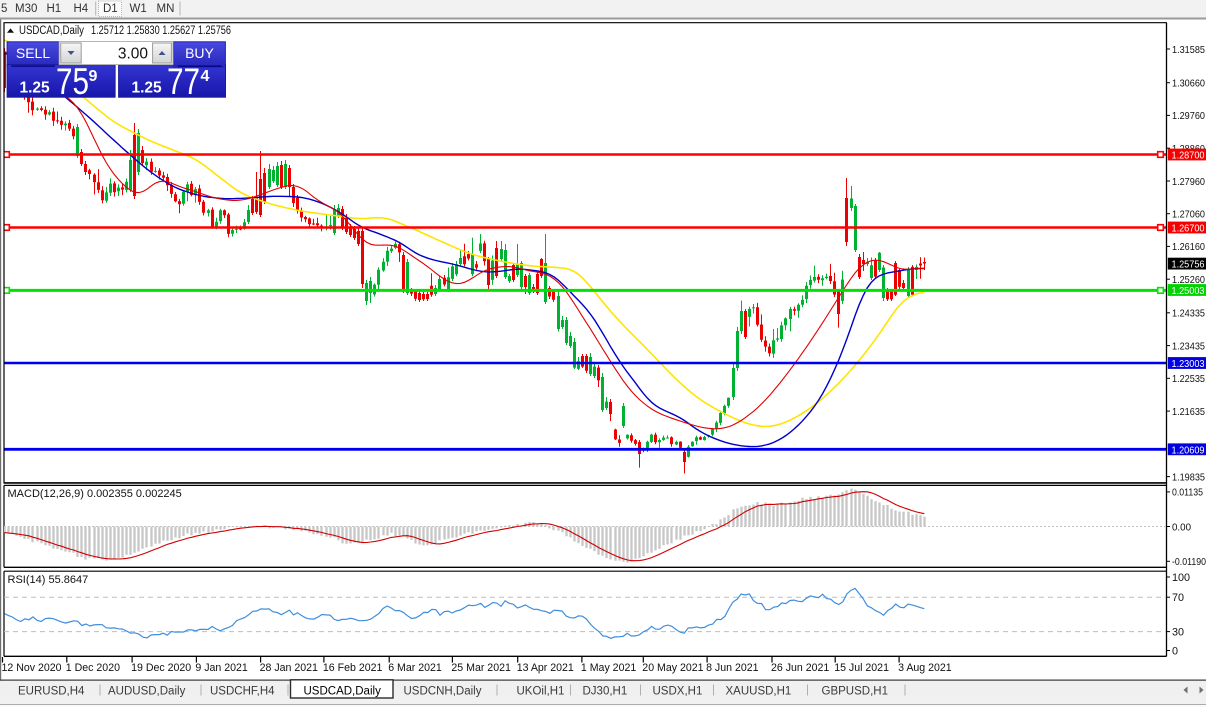  Describe the element at coordinates (1181, 527) in the screenshot. I see `svg-text: 0.00` at that location.